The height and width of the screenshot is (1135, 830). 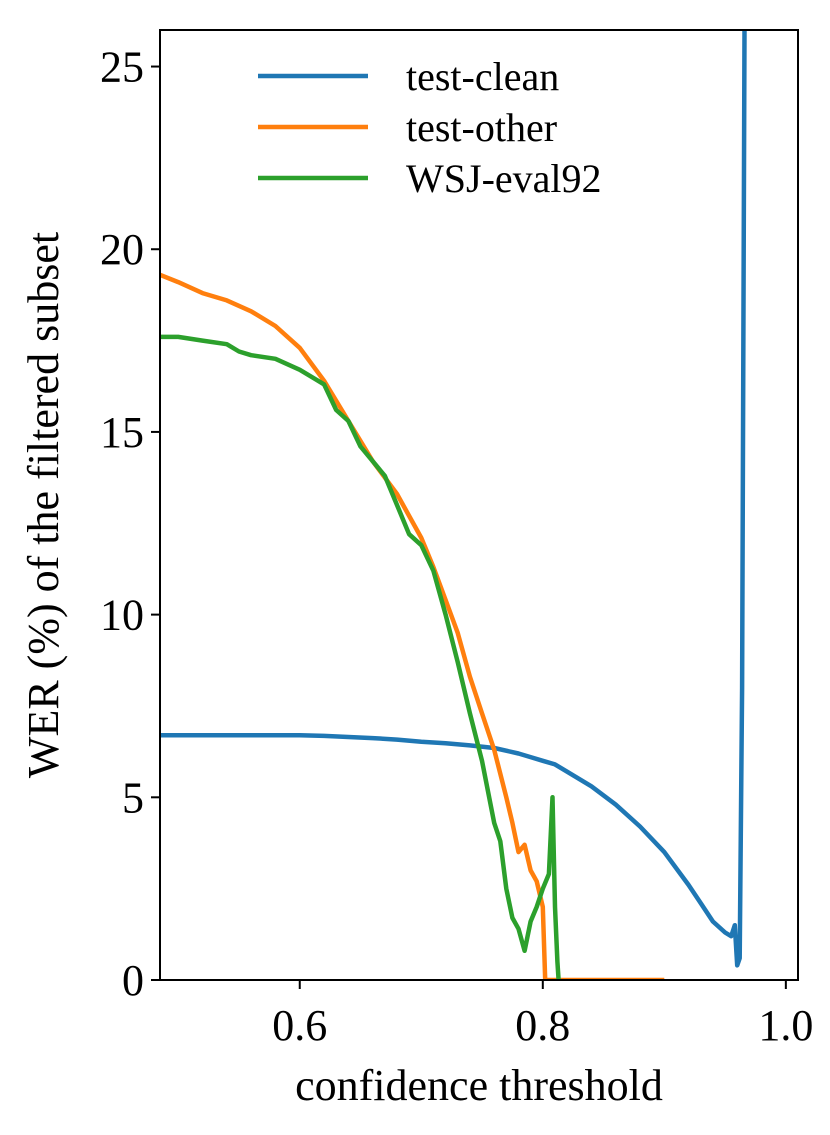 I want to click on legend: test-clean test-other WSJ-eval92, so click(x=430, y=127).